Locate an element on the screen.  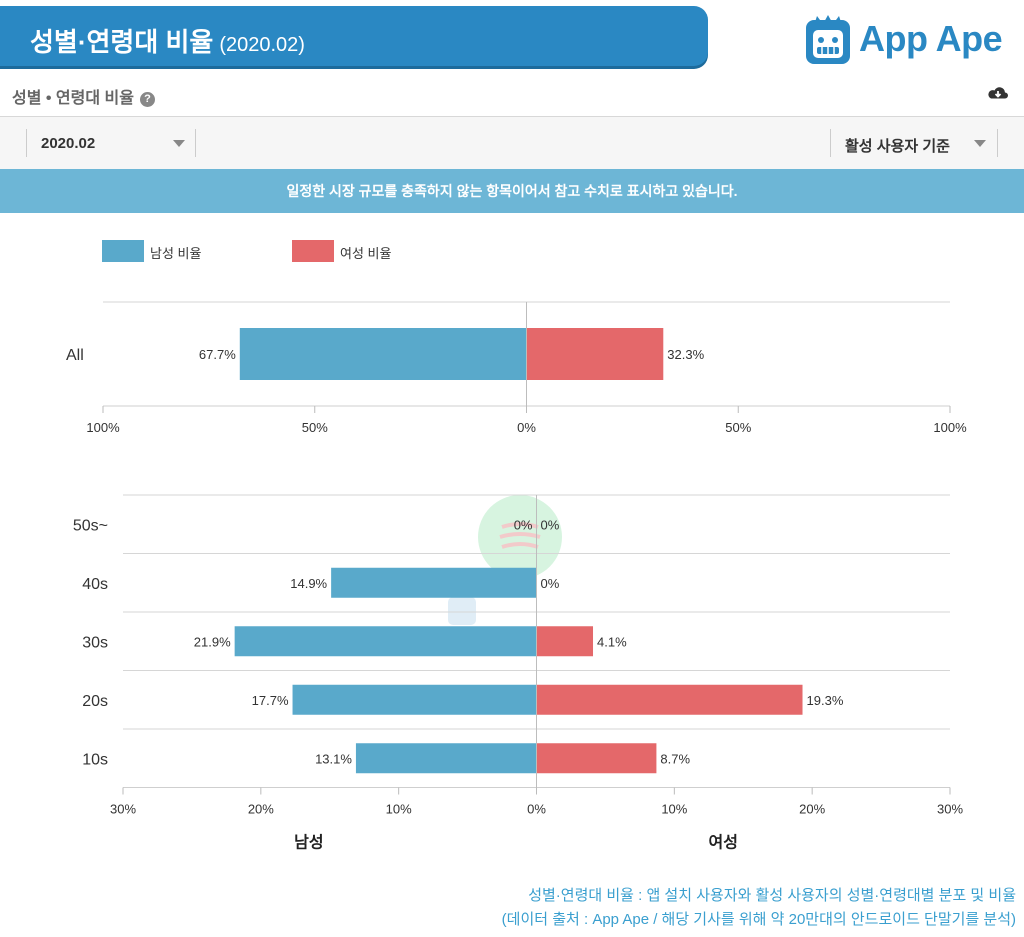
data-label-male: 17.7% is located at coordinates (270, 700).